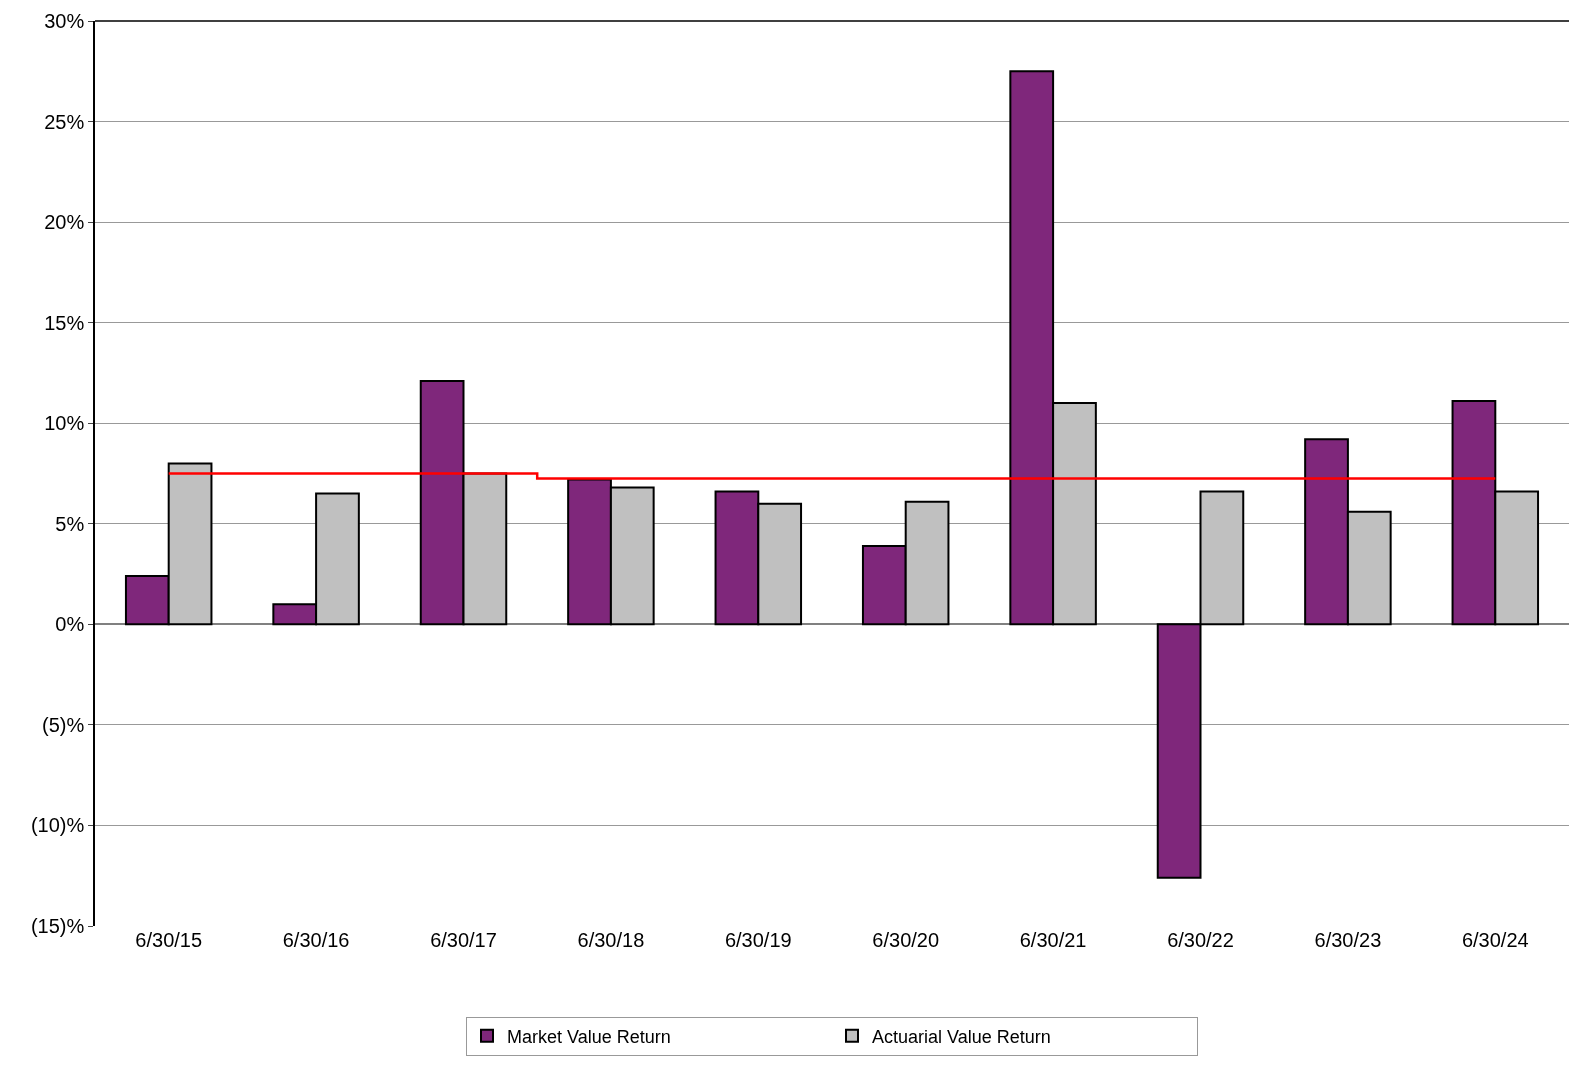  I want to click on y-tick-label: 20%, so click(64, 222).